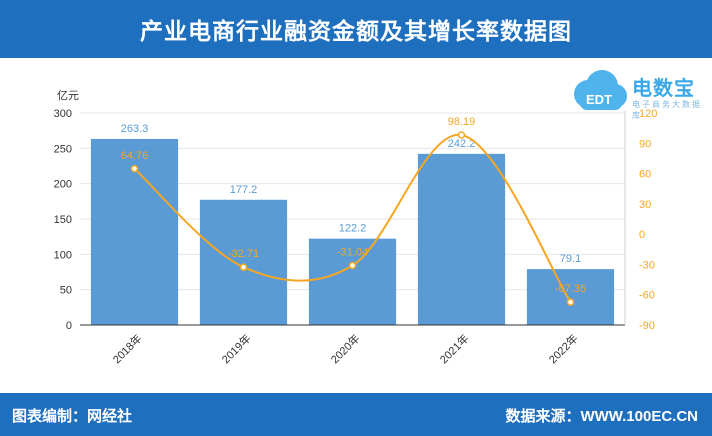 The width and height of the screenshot is (712, 436). I want to click on y-right-tick-label: -90, so click(647, 326).